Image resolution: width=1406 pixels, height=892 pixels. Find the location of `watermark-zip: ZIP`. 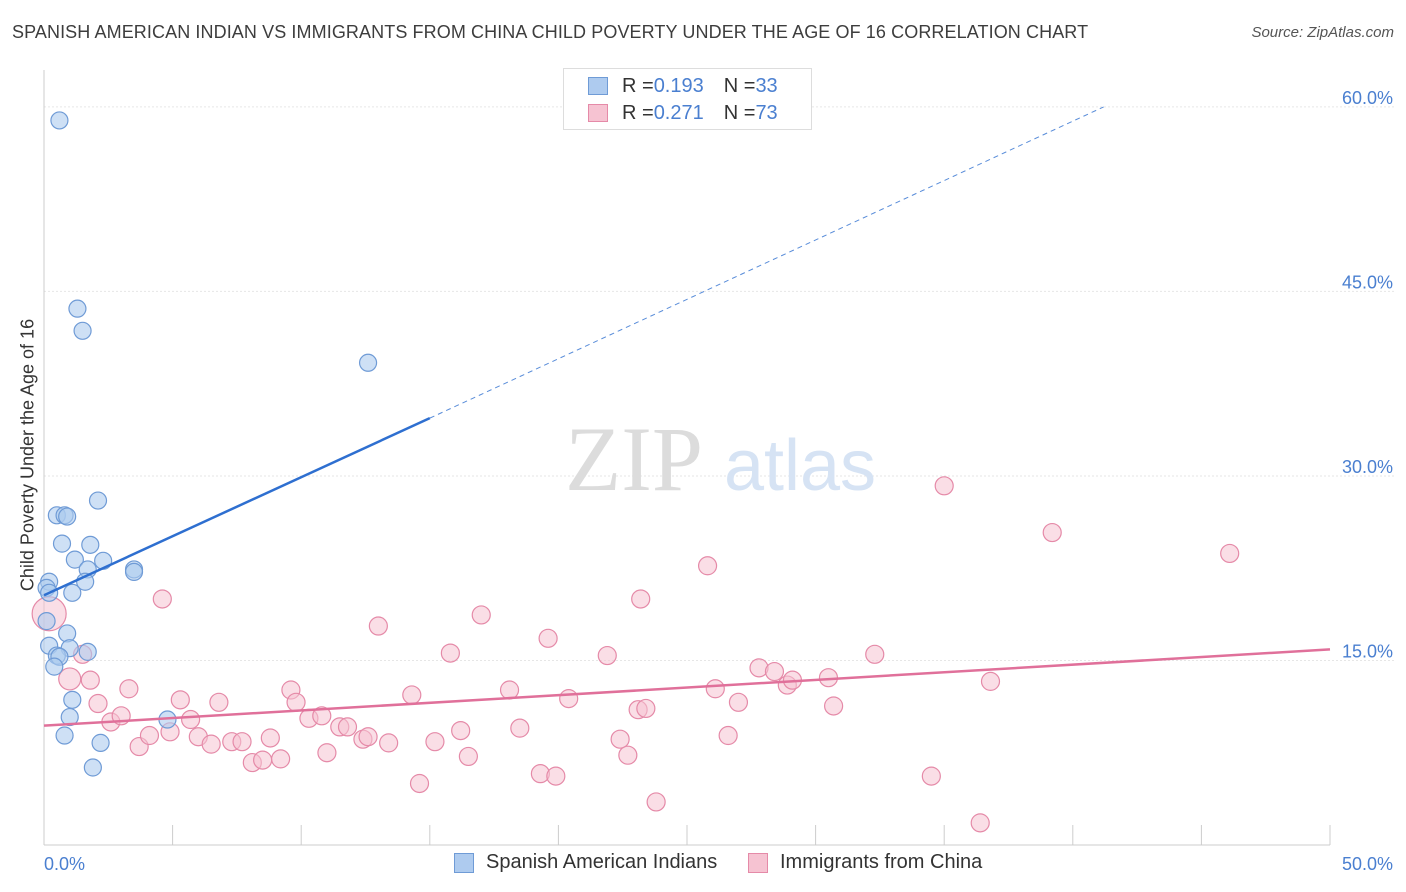

watermark-zip: ZIP is located at coordinates (634, 459).